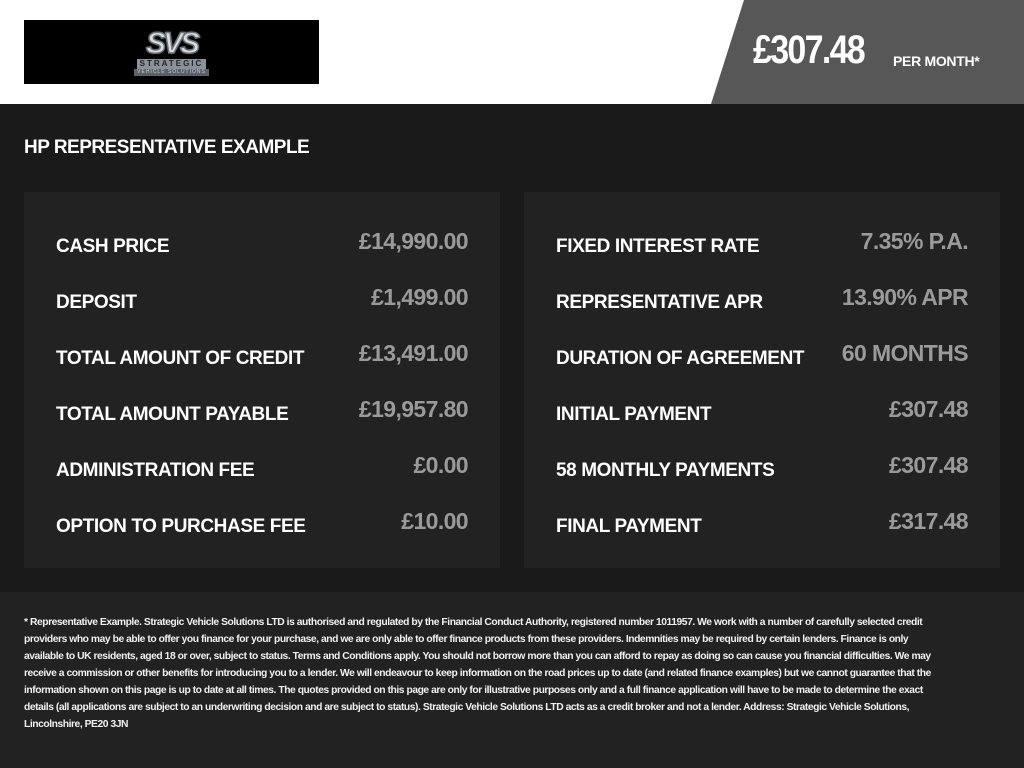 Image resolution: width=1024 pixels, height=768 pixels. I want to click on finance-value: £14,990.00, so click(413, 241).